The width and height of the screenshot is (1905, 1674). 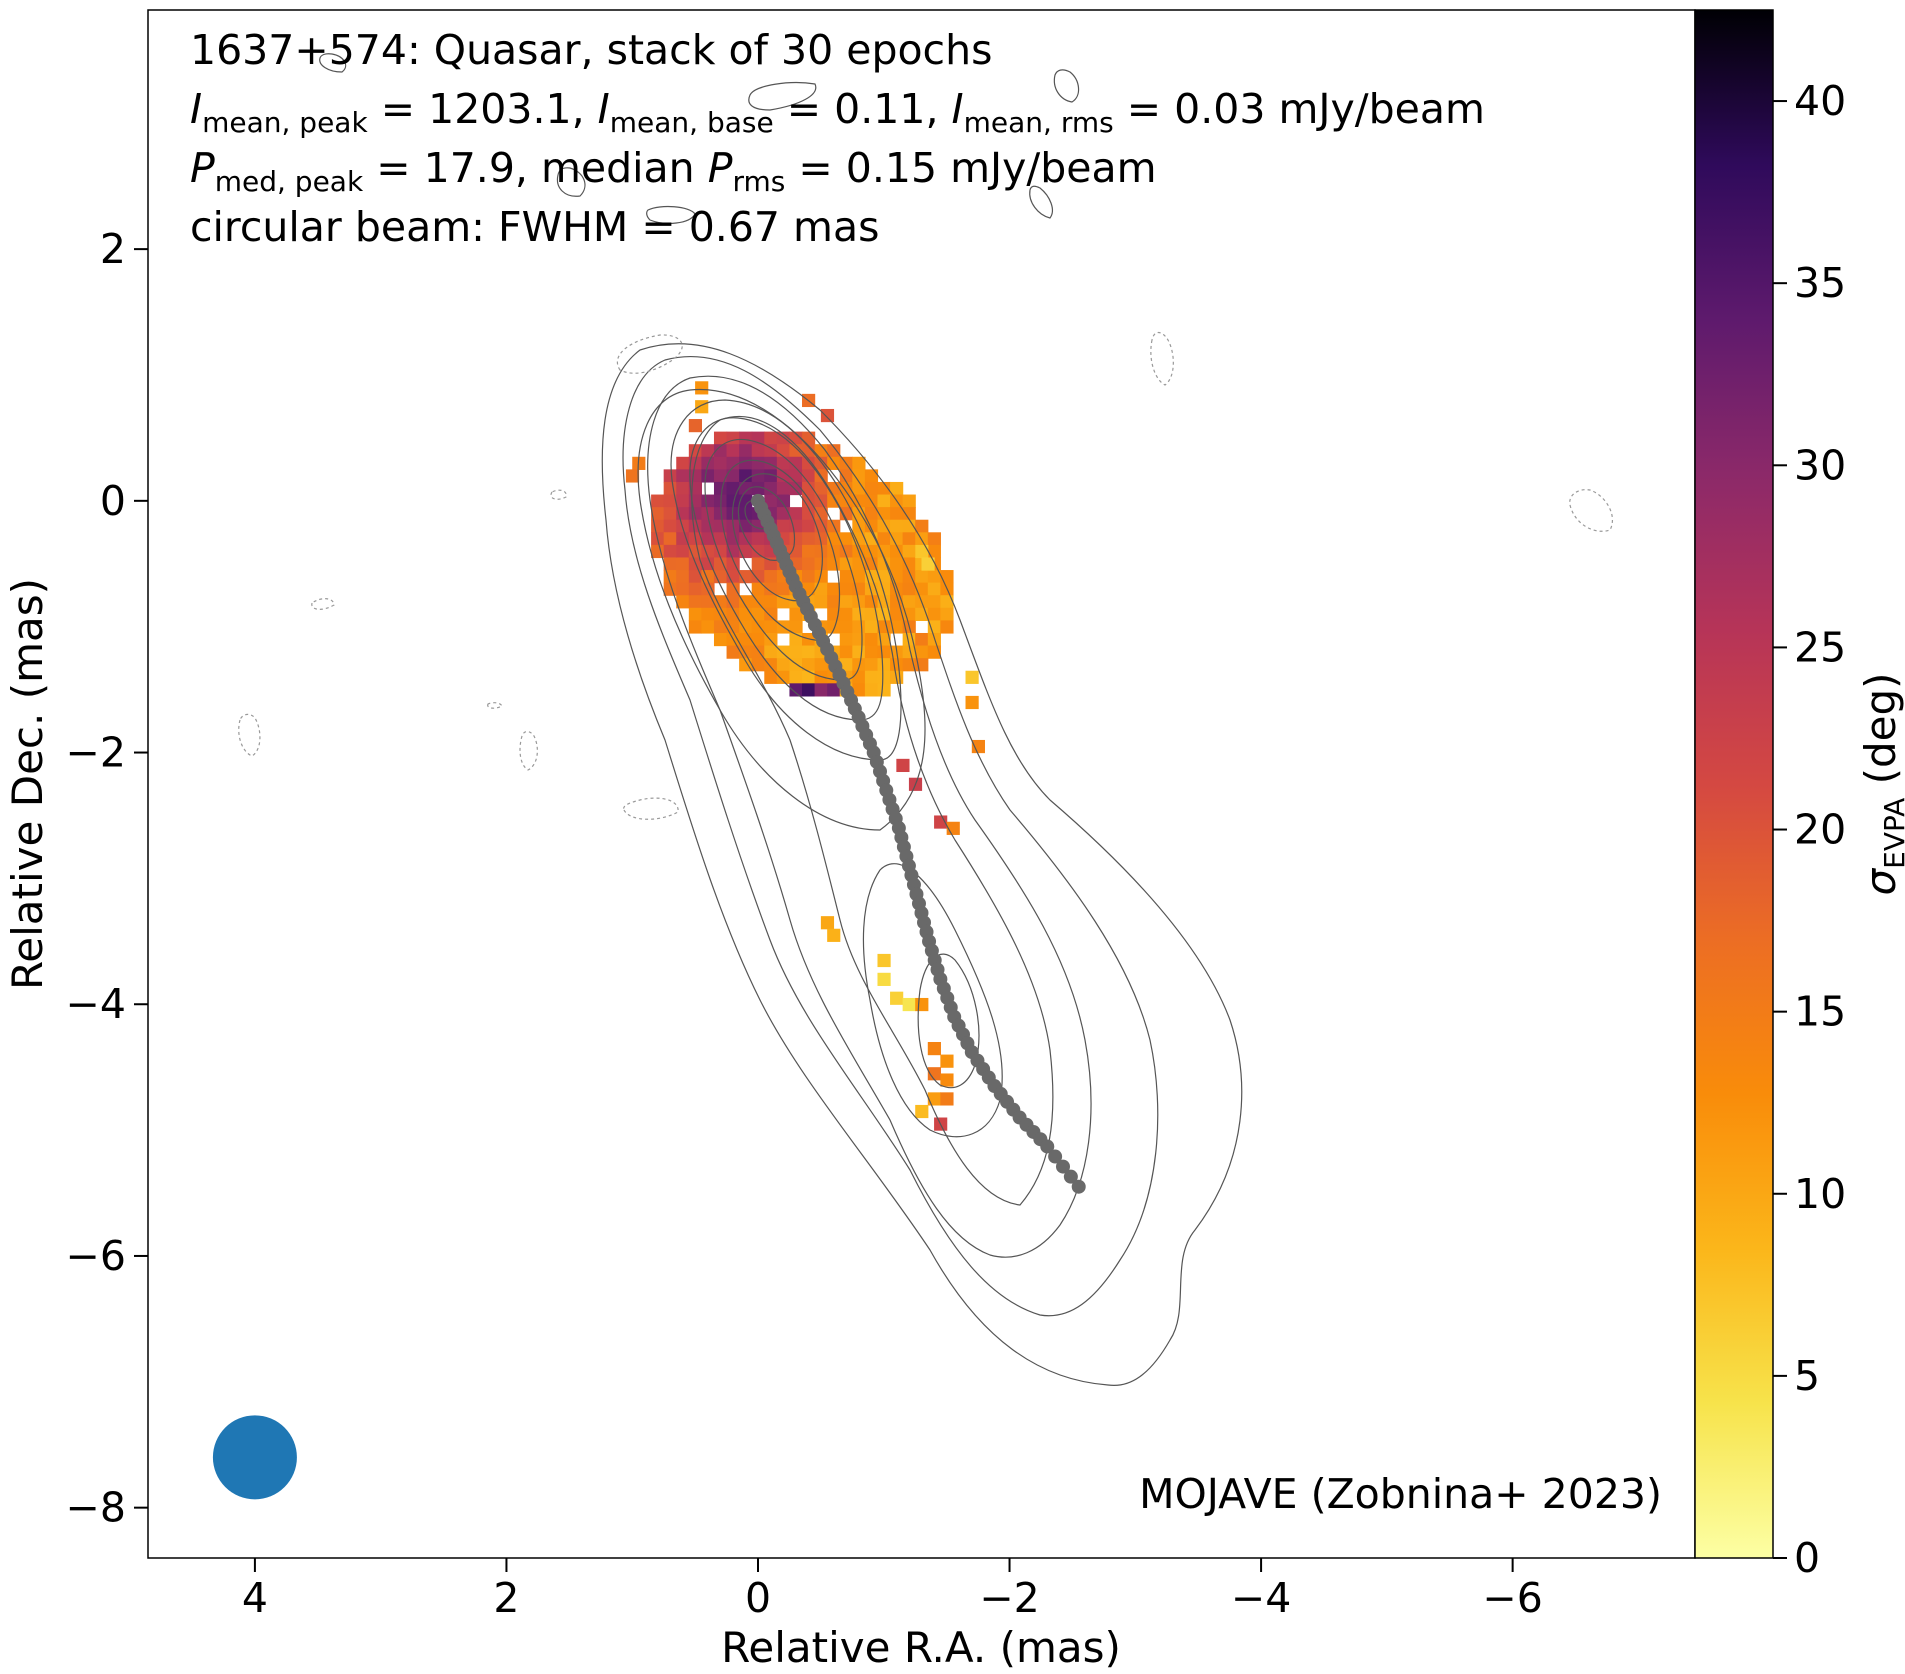 What do you see at coordinates (506, 1598) in the screenshot?
I see `x-tick-label: 2` at bounding box center [506, 1598].